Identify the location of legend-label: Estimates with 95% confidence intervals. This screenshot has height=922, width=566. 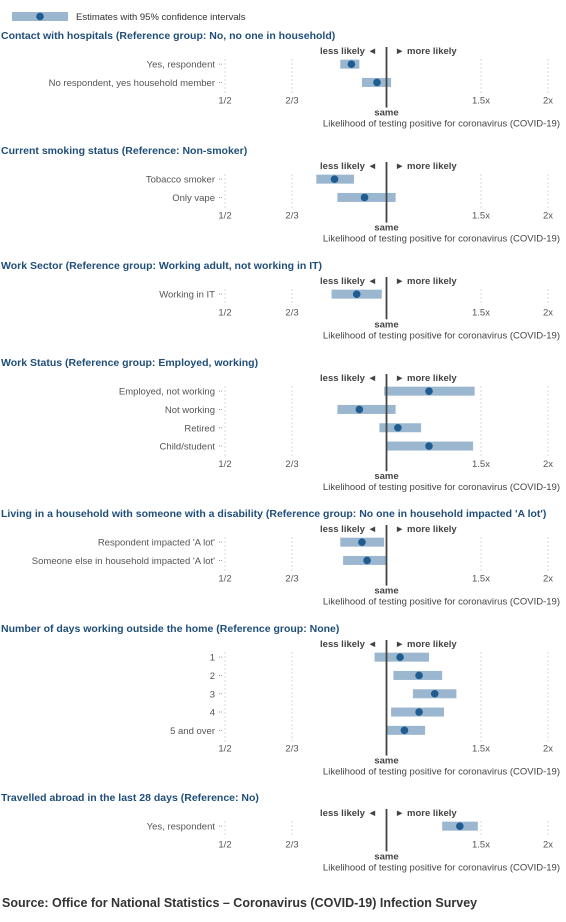
(161, 17).